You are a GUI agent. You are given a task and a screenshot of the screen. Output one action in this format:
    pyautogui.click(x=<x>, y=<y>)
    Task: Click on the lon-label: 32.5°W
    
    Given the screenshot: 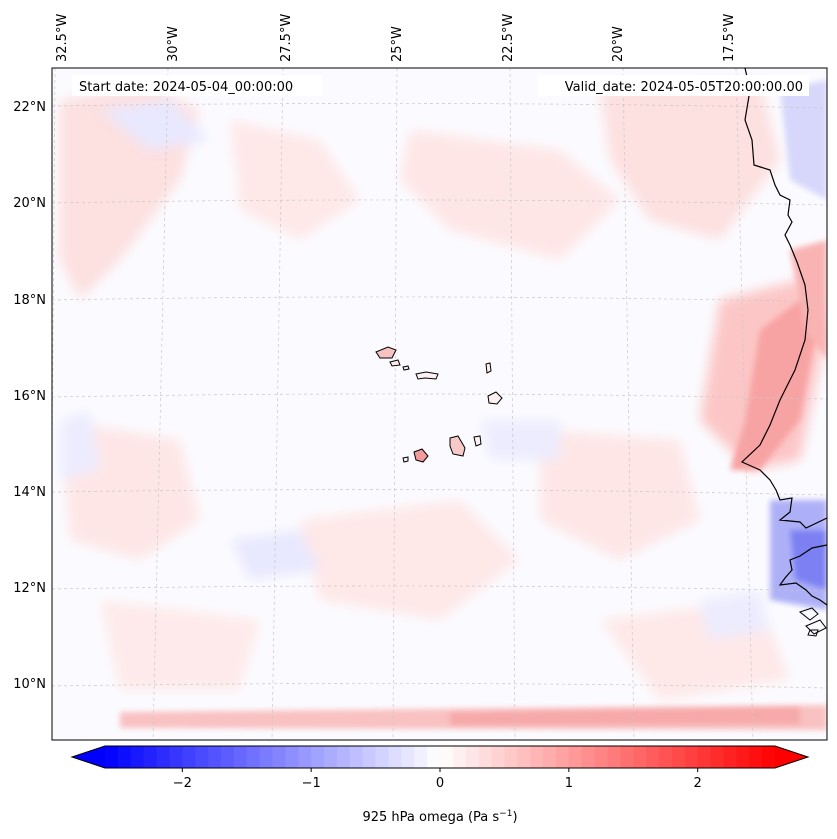 What is the action you would take?
    pyautogui.click(x=62, y=38)
    